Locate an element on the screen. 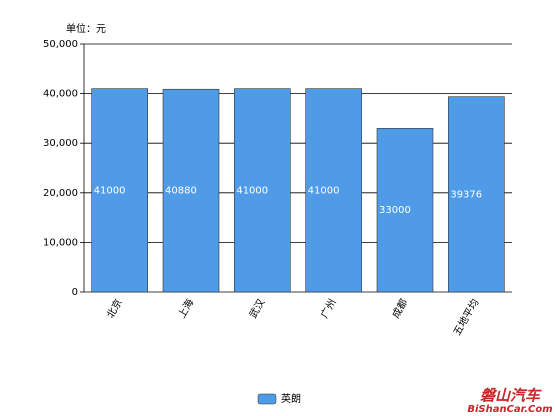 The width and height of the screenshot is (555, 416). watermark: 磐山汽车 is located at coordinates (511, 396).